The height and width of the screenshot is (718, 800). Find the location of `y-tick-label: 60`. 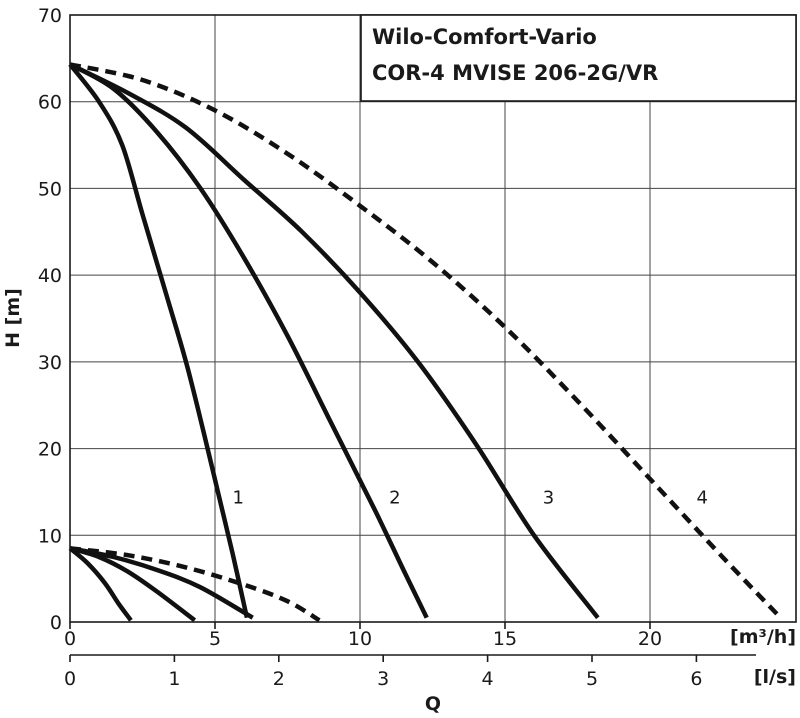

y-tick-label: 60 is located at coordinates (50, 103).